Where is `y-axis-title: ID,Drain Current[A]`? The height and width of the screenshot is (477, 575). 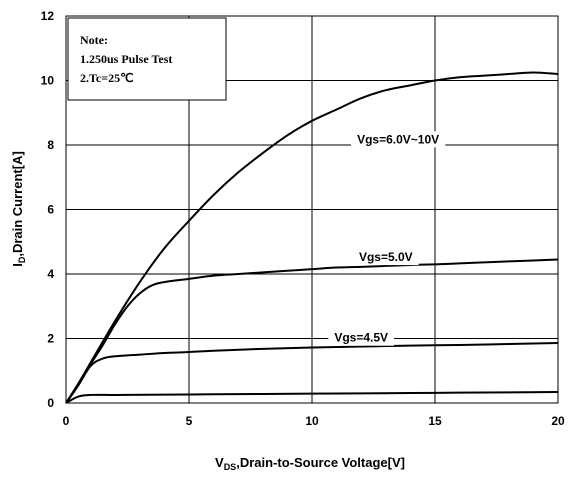 y-axis-title: ID,Drain Current[A] is located at coordinates (18, 209).